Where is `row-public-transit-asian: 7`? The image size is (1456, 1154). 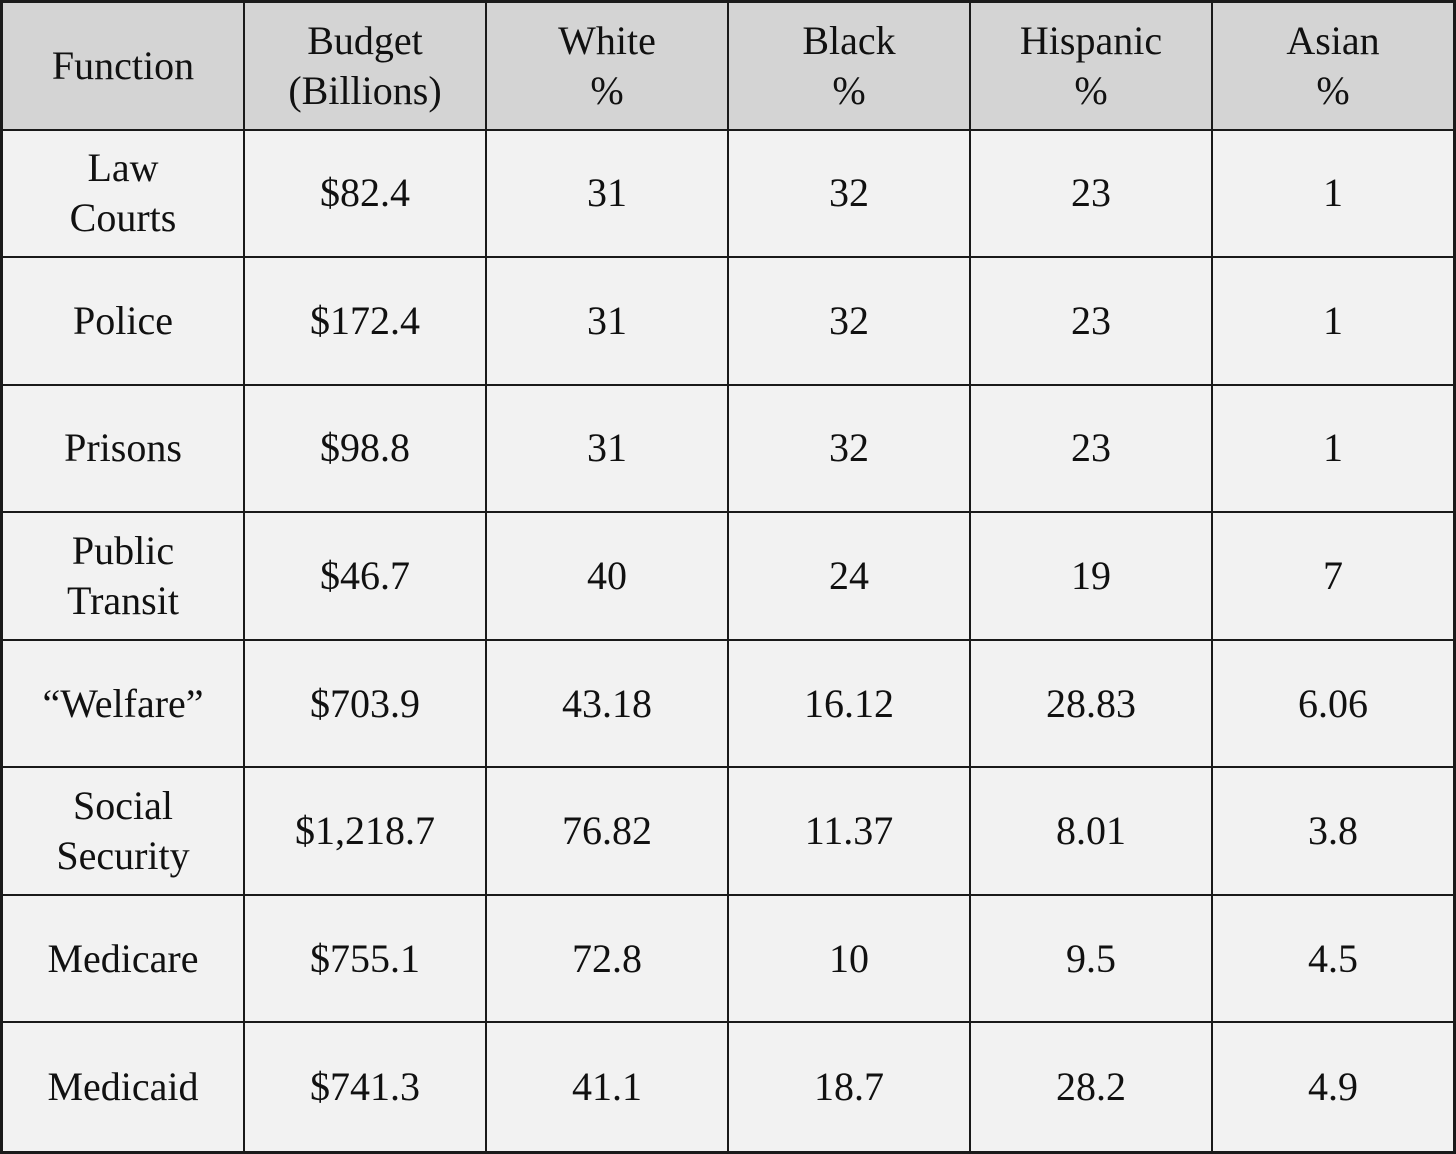 row-public-transit-asian: 7 is located at coordinates (1333, 577).